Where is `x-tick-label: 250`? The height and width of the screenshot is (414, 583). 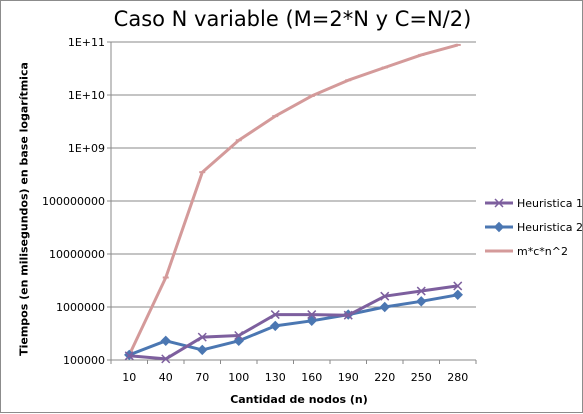
x-tick-label: 250 is located at coordinates (421, 377).